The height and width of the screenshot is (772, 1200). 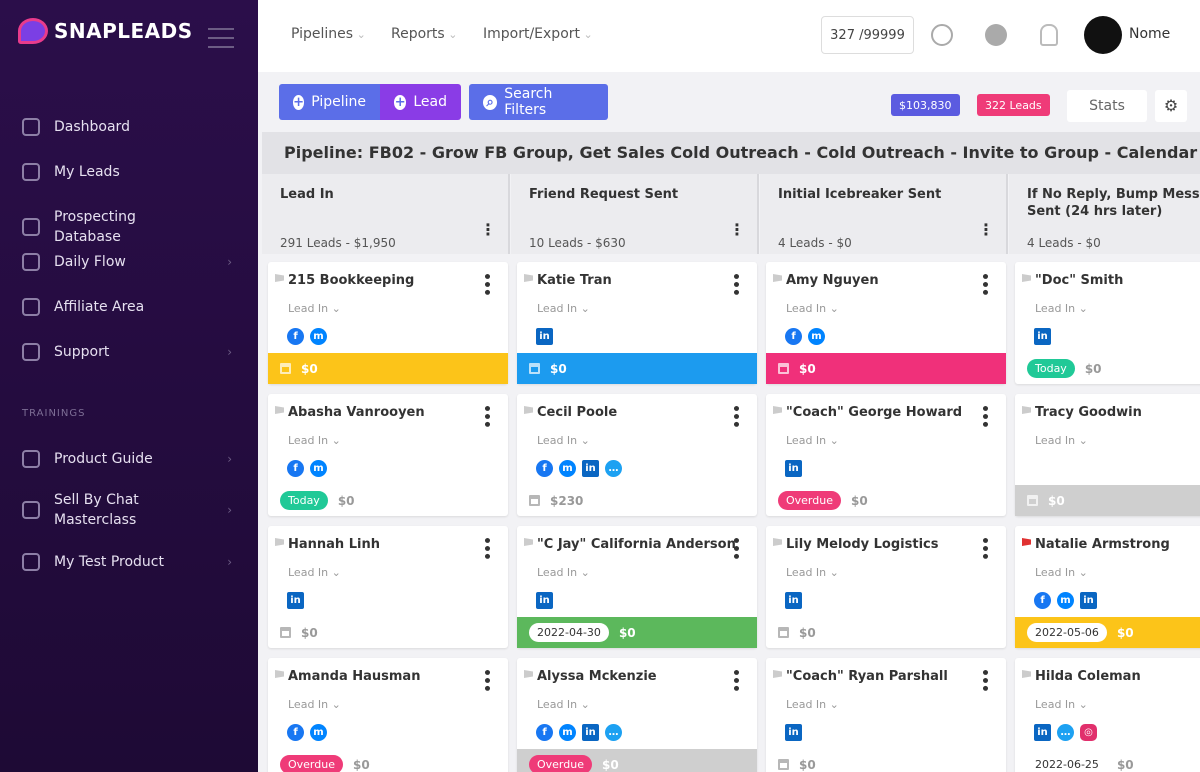 What do you see at coordinates (334, 544) in the screenshot?
I see `lead-name: Hannah Linh` at bounding box center [334, 544].